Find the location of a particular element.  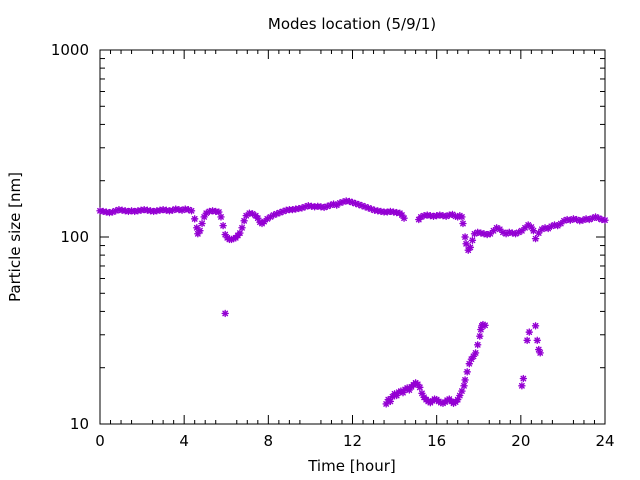

x-tick-label: 16 is located at coordinates (436, 441).